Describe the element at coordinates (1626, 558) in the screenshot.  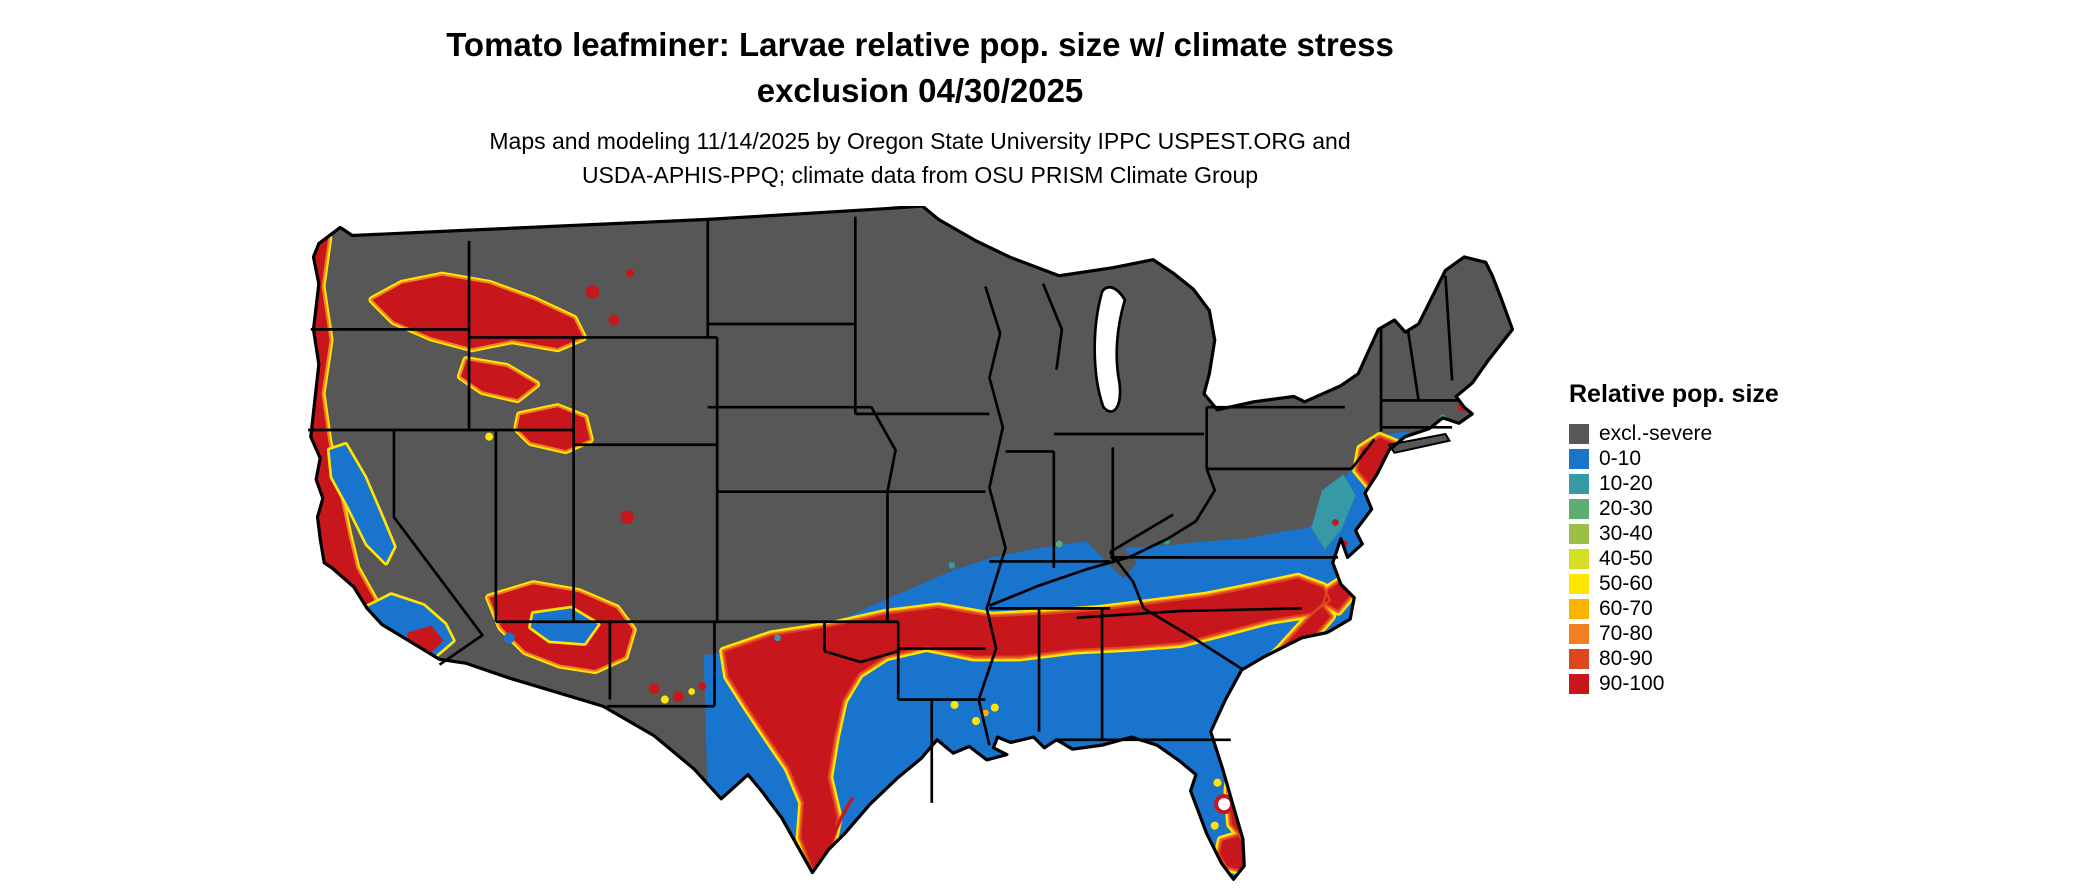
I see `legend-label: 40-50` at that location.